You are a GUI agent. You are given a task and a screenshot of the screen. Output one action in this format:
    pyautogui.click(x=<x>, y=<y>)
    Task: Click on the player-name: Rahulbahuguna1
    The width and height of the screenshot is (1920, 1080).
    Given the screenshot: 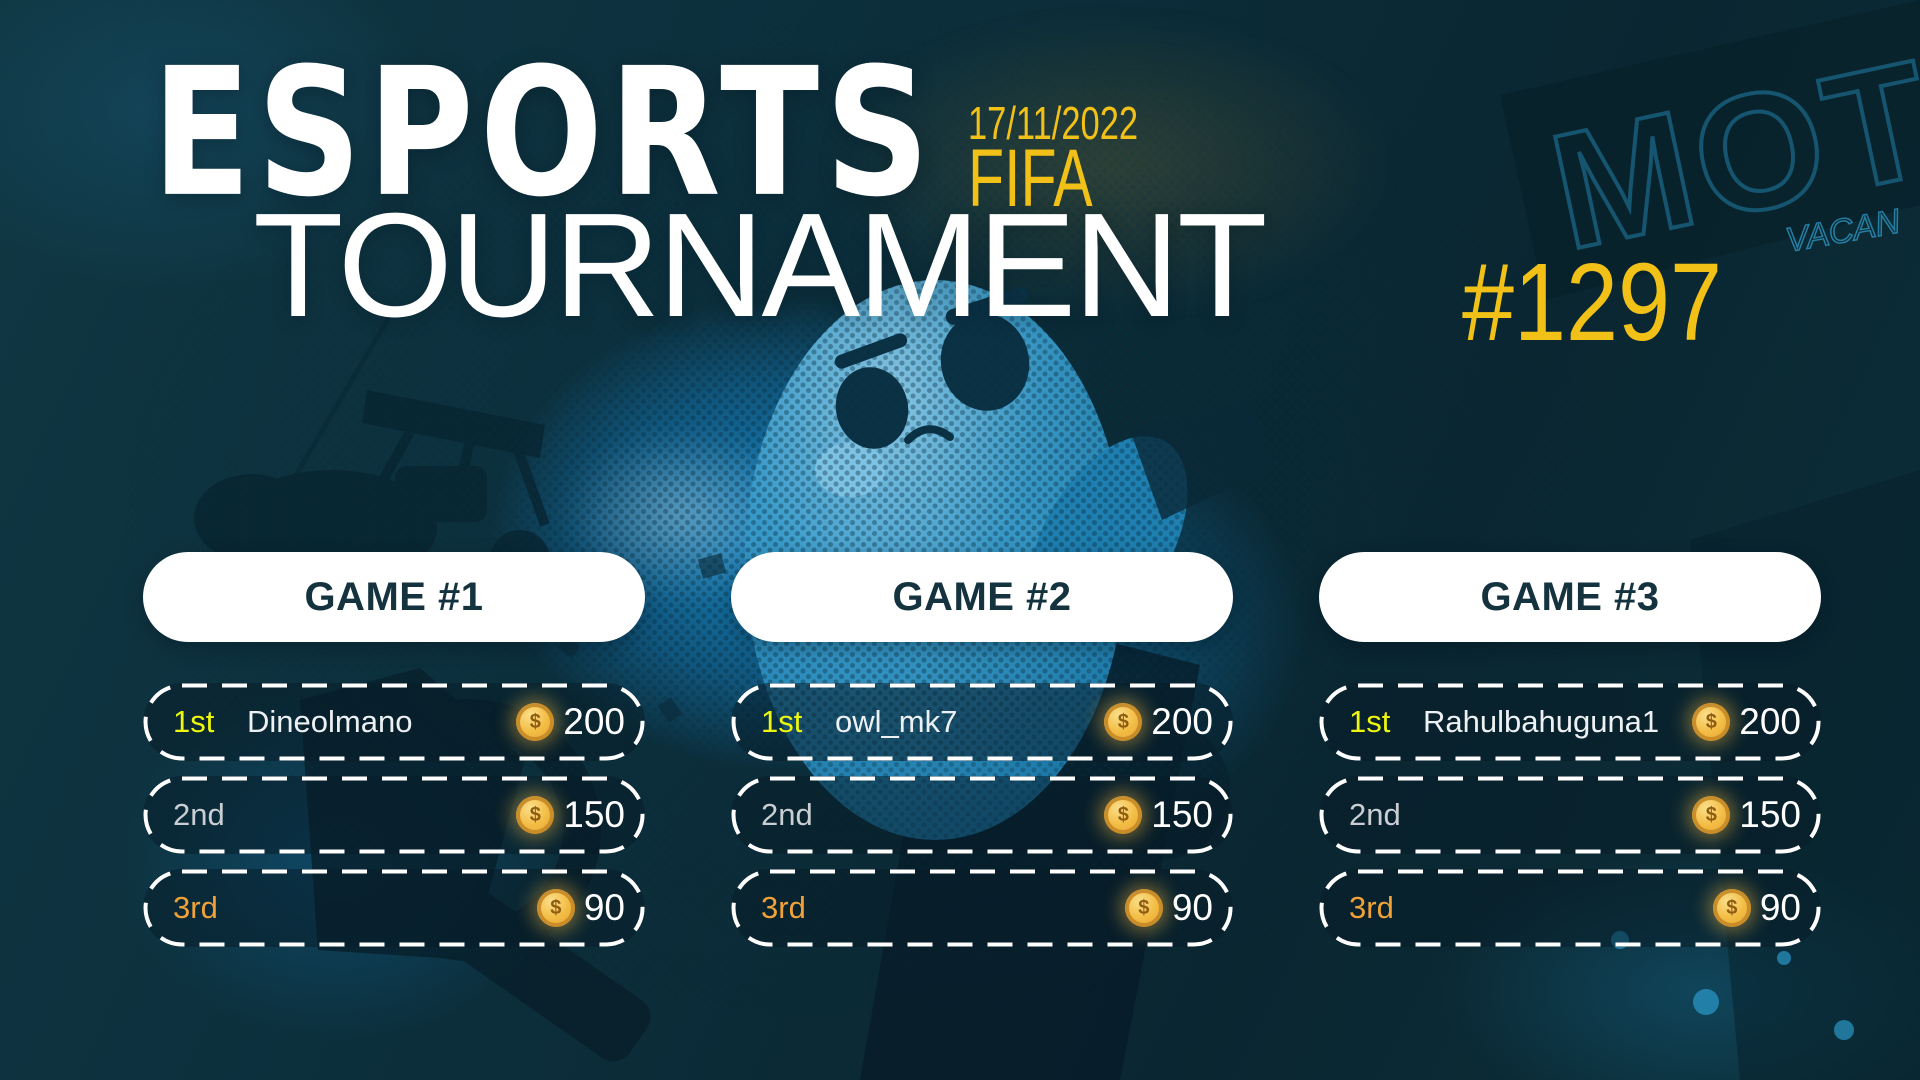 What is the action you would take?
    pyautogui.click(x=1541, y=721)
    